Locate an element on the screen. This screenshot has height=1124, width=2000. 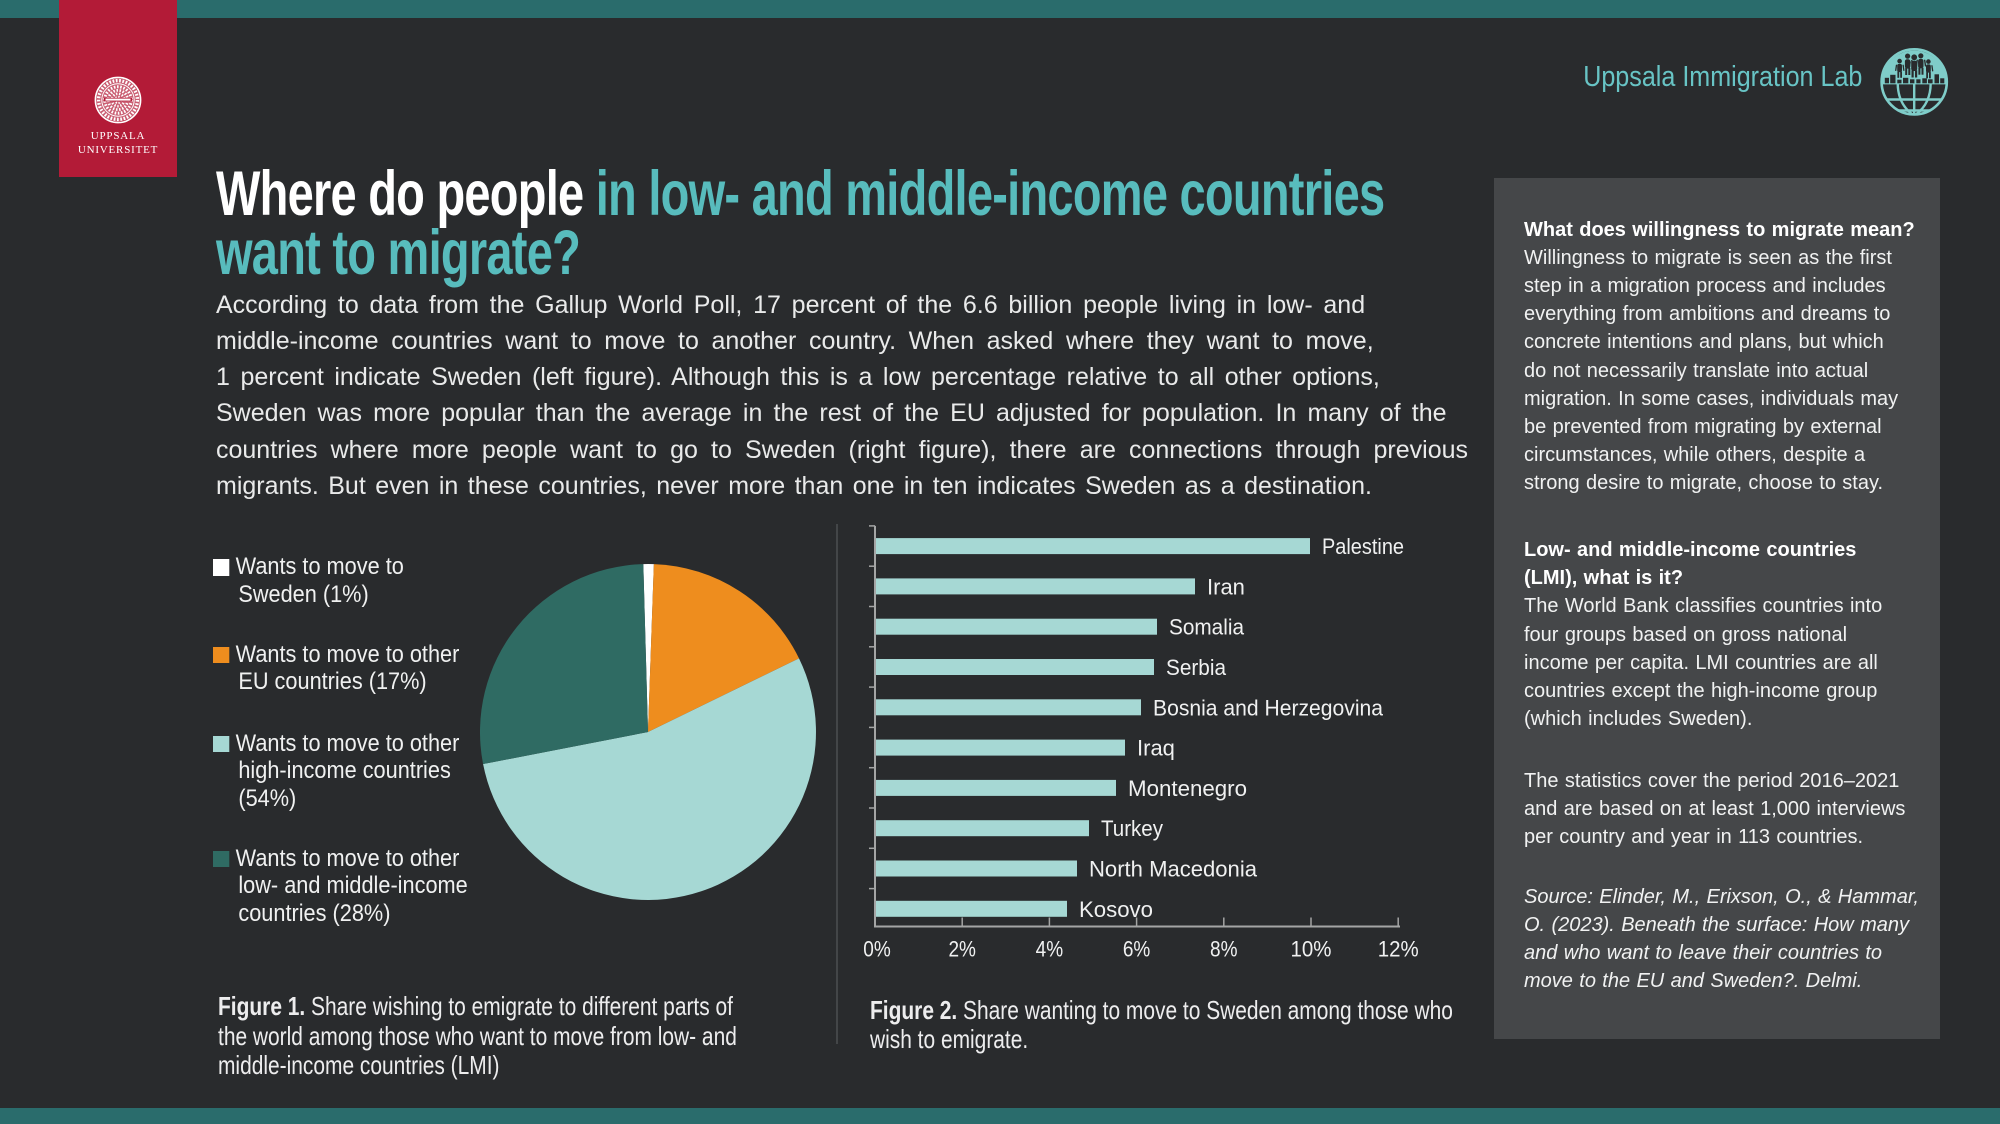
svg-text: Turkey is located at coordinates (1132, 828).